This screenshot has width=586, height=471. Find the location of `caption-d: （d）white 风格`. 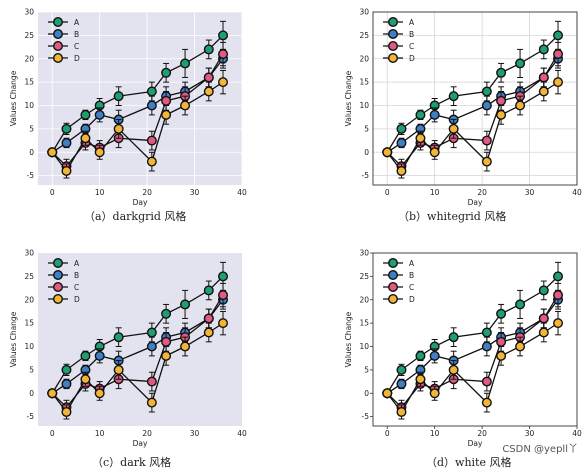

caption-d: （d）white 风格 is located at coordinates (469, 462).